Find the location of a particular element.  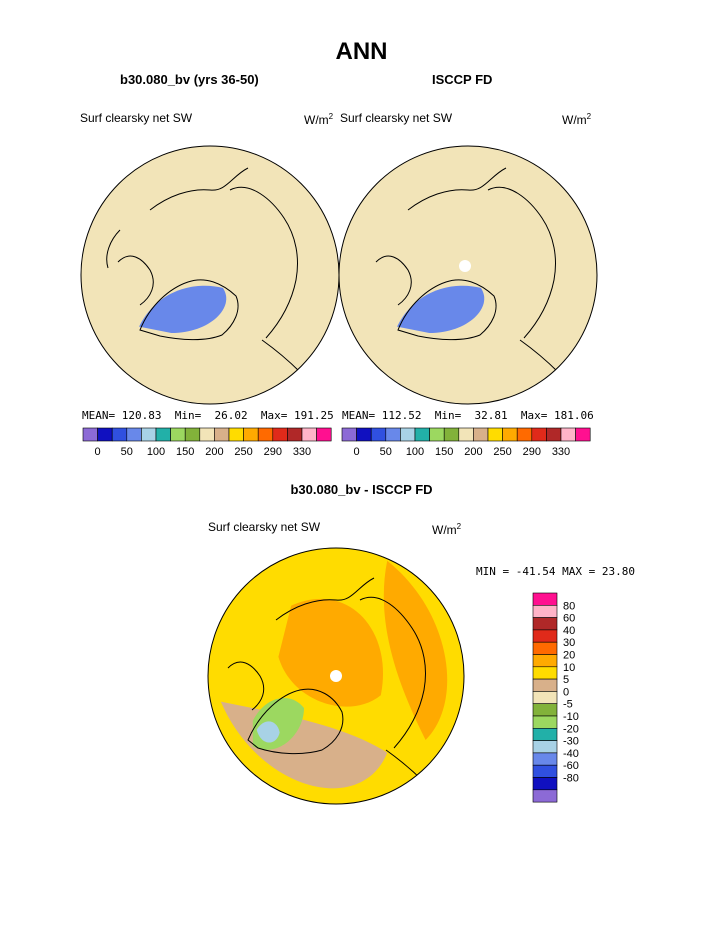

panel2-coastlines is located at coordinates (467, 270).